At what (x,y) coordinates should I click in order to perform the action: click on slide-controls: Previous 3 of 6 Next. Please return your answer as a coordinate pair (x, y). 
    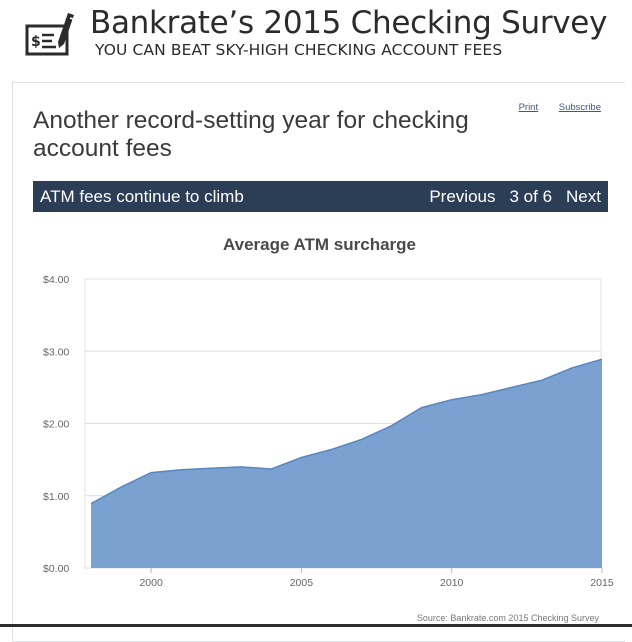
    Looking at the image, I should click on (508, 197).